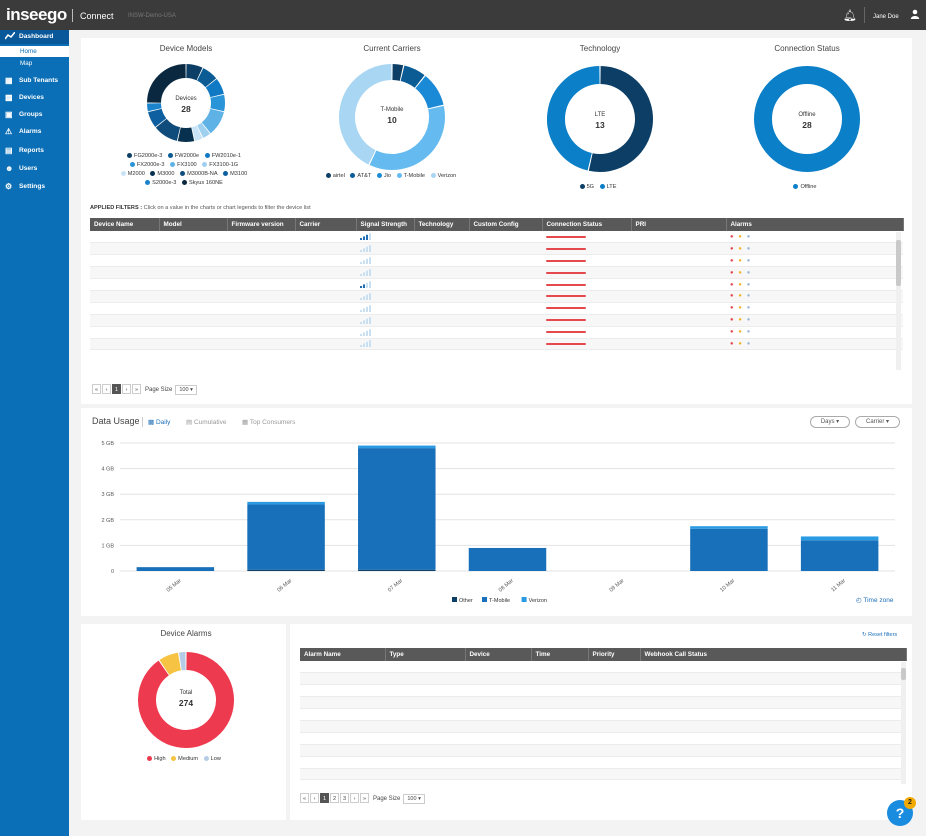  What do you see at coordinates (614, 654) in the screenshot?
I see `column-header: Priority` at bounding box center [614, 654].